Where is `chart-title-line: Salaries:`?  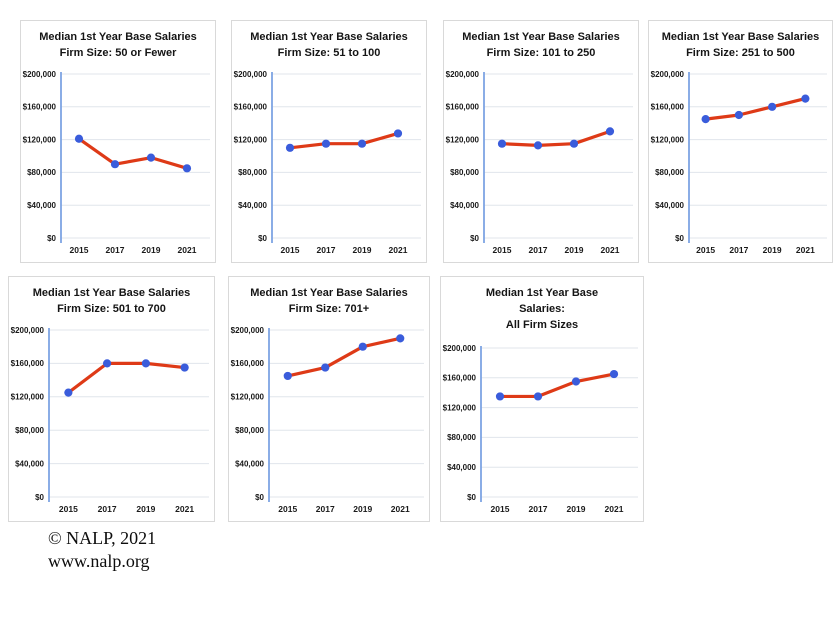 chart-title-line: Salaries: is located at coordinates (542, 309).